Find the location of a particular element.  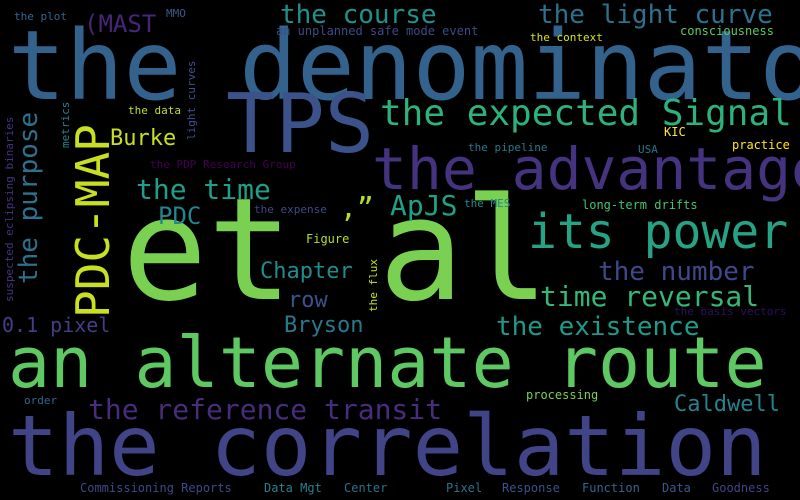

word-pixel: Pixel is located at coordinates (464, 488).